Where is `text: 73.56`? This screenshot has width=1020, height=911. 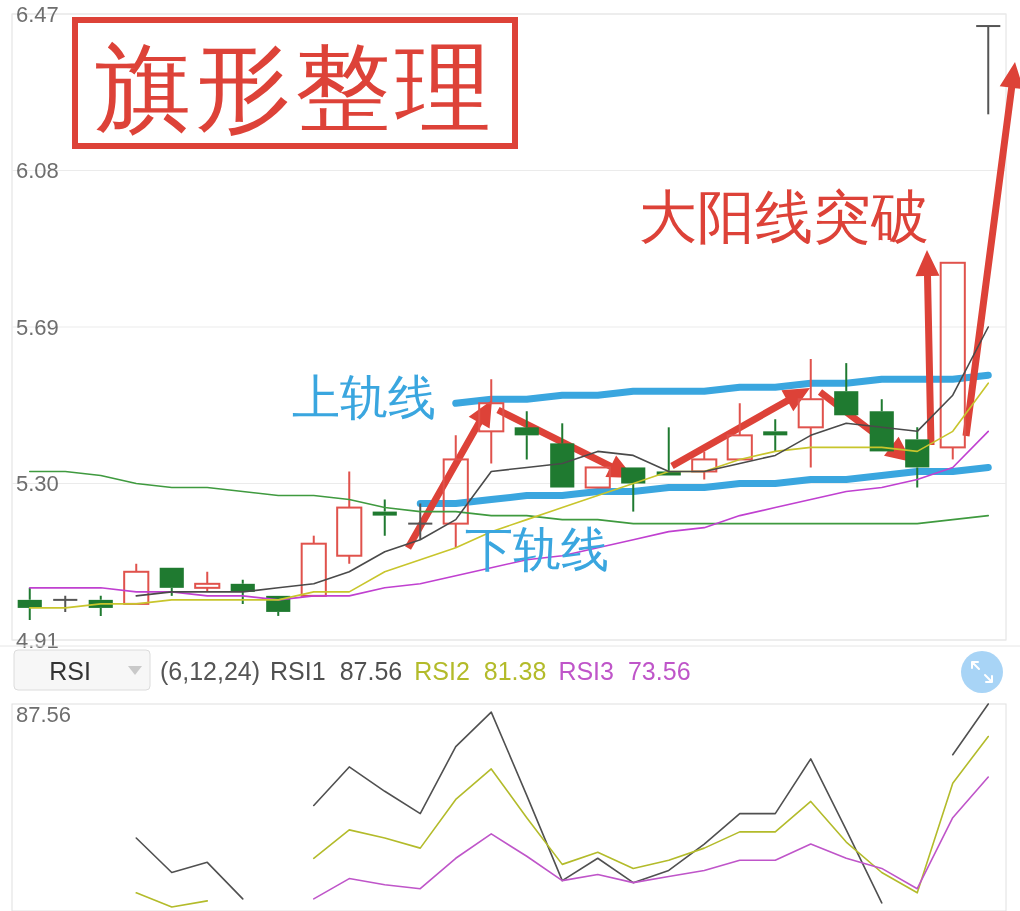 text: 73.56 is located at coordinates (659, 671).